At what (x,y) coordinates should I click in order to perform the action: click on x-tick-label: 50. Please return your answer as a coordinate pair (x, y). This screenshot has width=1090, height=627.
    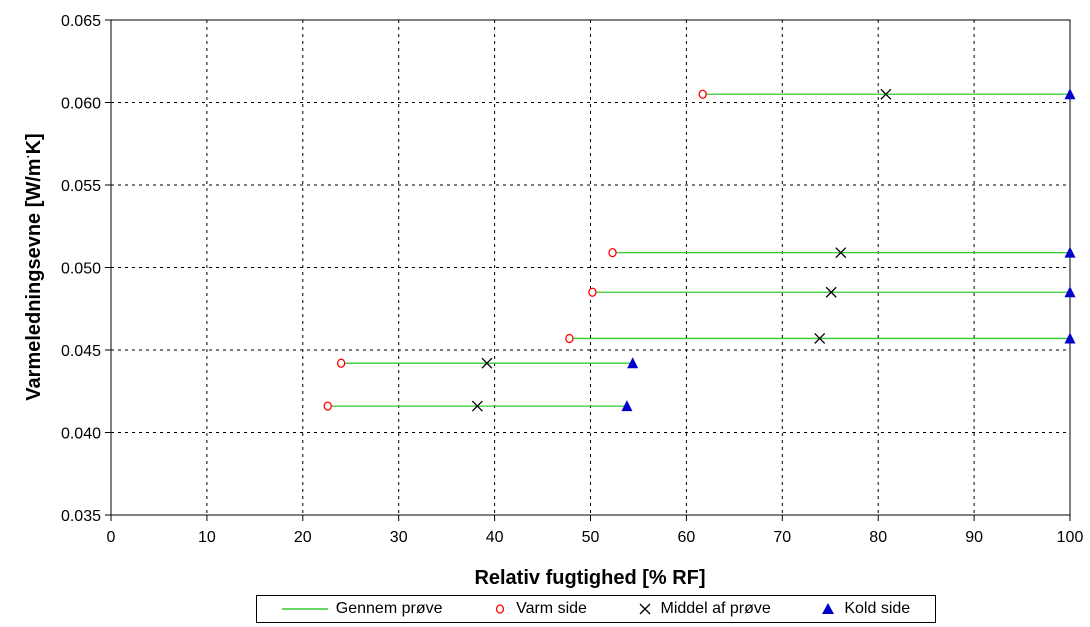
    Looking at the image, I should click on (591, 537).